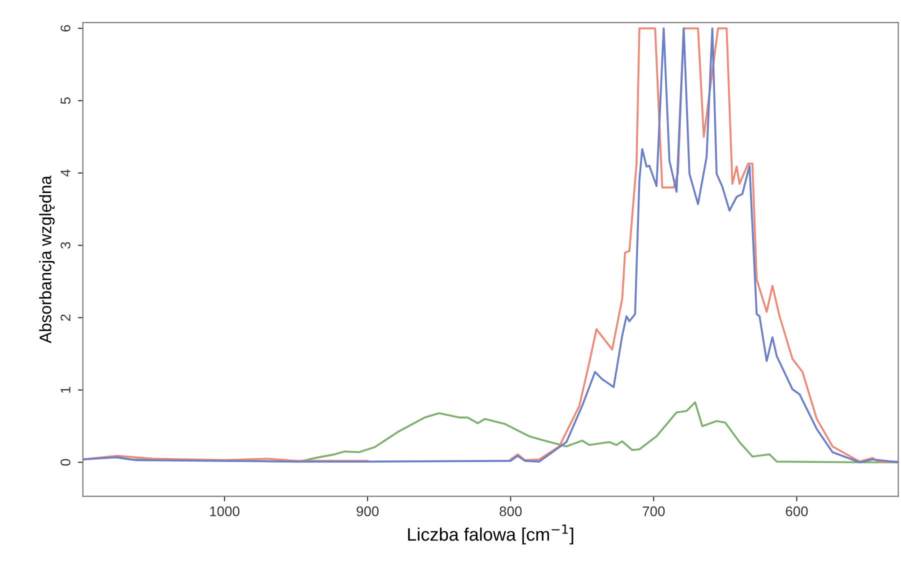 The height and width of the screenshot is (564, 901). What do you see at coordinates (65, 389) in the screenshot?
I see `y-tick-label: 1` at bounding box center [65, 389].